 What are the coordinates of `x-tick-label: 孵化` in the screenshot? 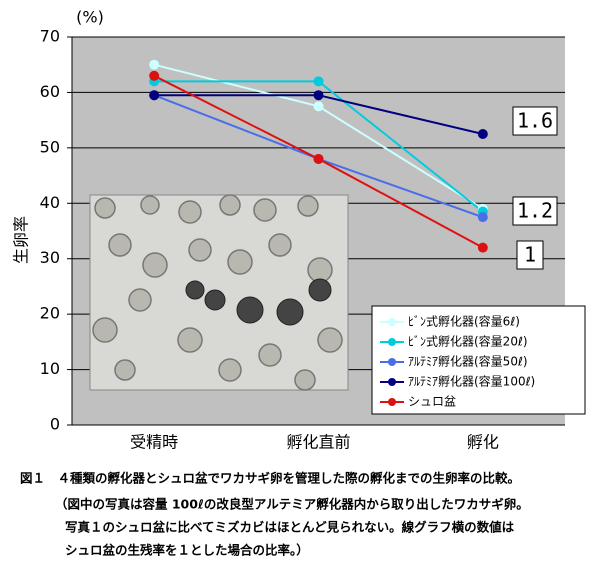 It's located at (483, 442).